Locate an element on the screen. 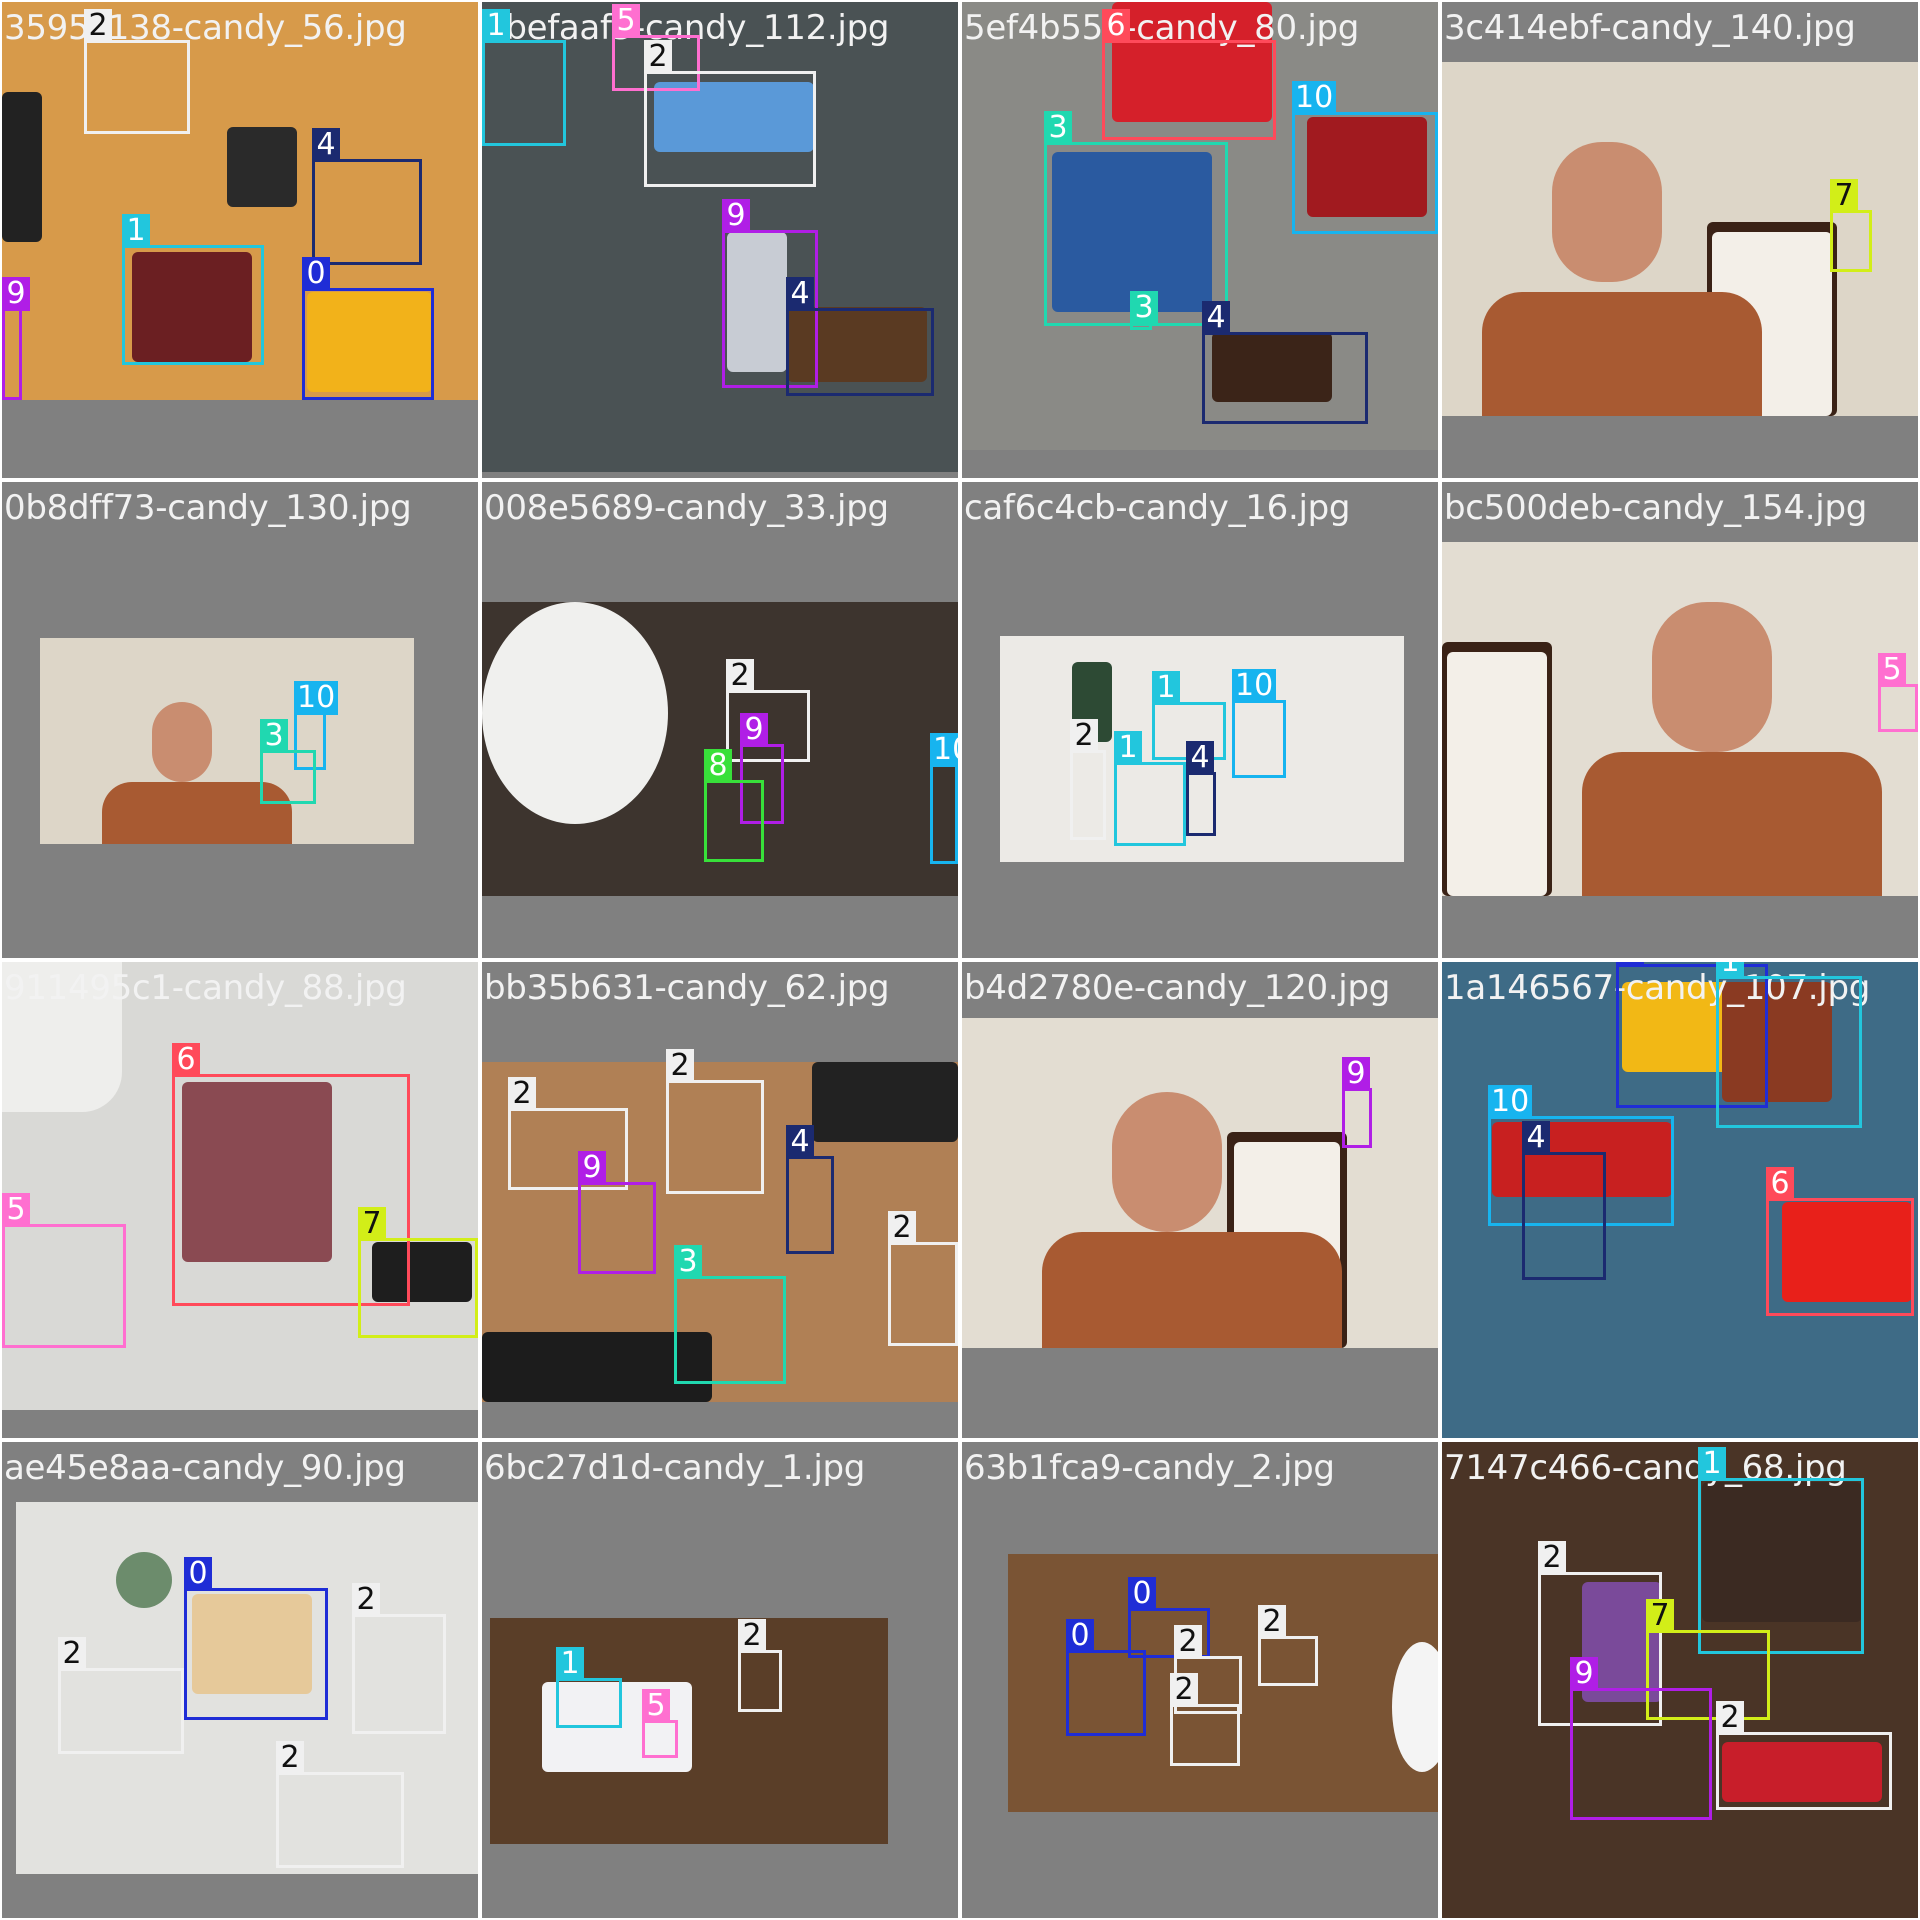 Image resolution: width=1920 pixels, height=1920 pixels. tile-filename: b4d2780e-candy_120.jpg is located at coordinates (1177, 988).